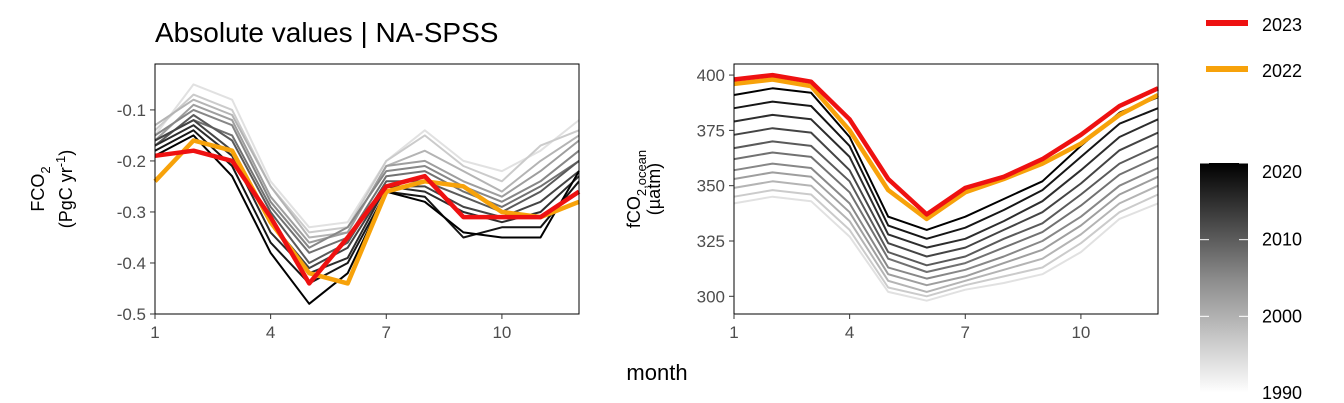  Describe the element at coordinates (1282, 316) in the screenshot. I see `colorbar-tick-label: 2000` at that location.